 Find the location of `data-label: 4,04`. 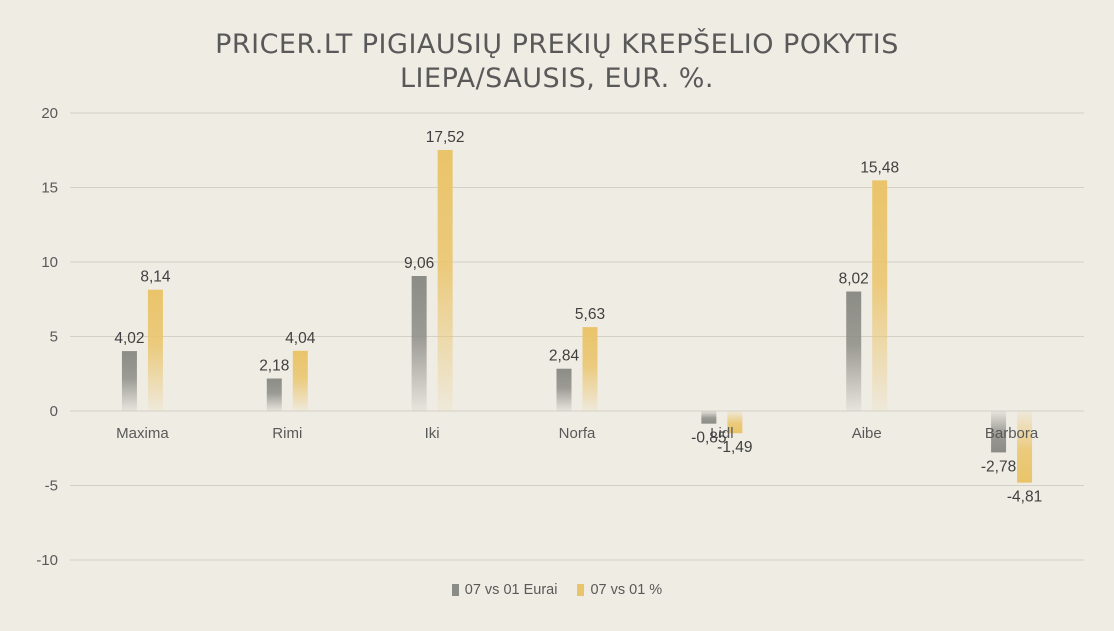

data-label: 4,04 is located at coordinates (300, 338).